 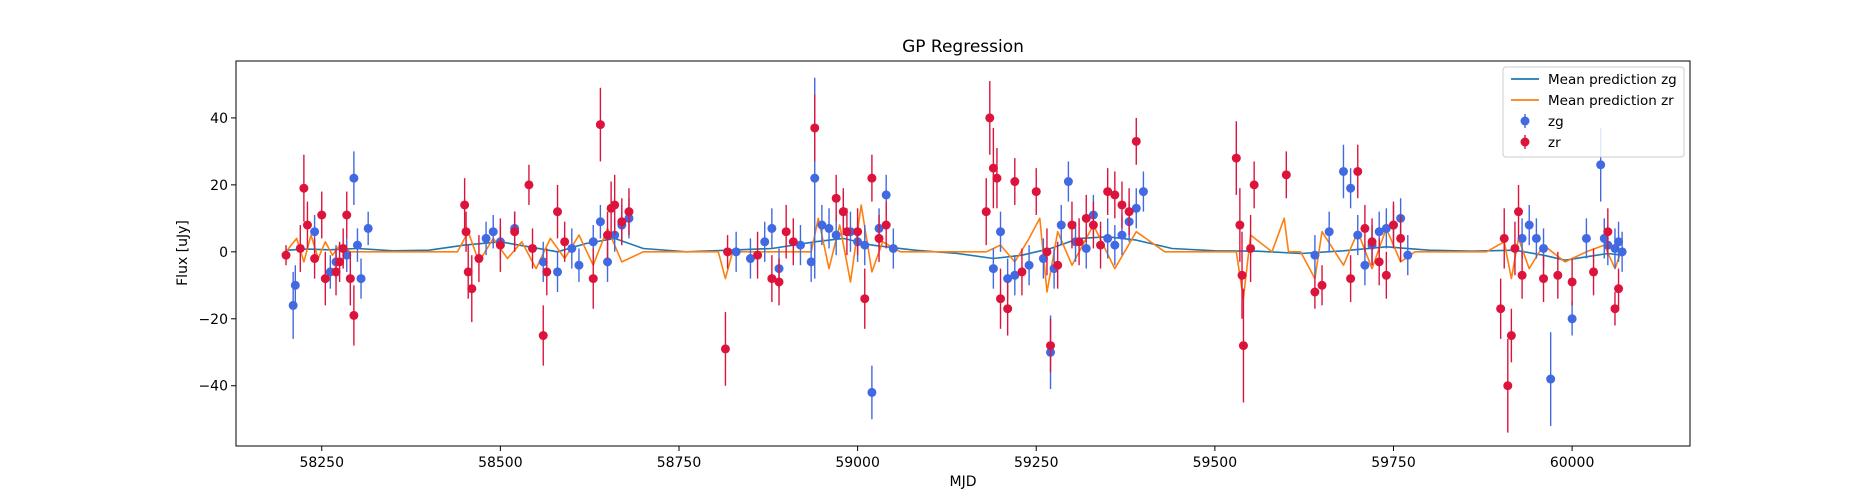 I want to click on mean-prediction-zg-line, so click(x=954, y=249).